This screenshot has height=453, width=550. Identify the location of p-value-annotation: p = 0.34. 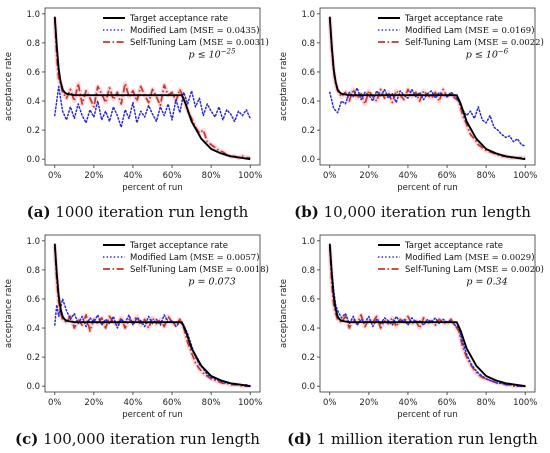
(486, 281).